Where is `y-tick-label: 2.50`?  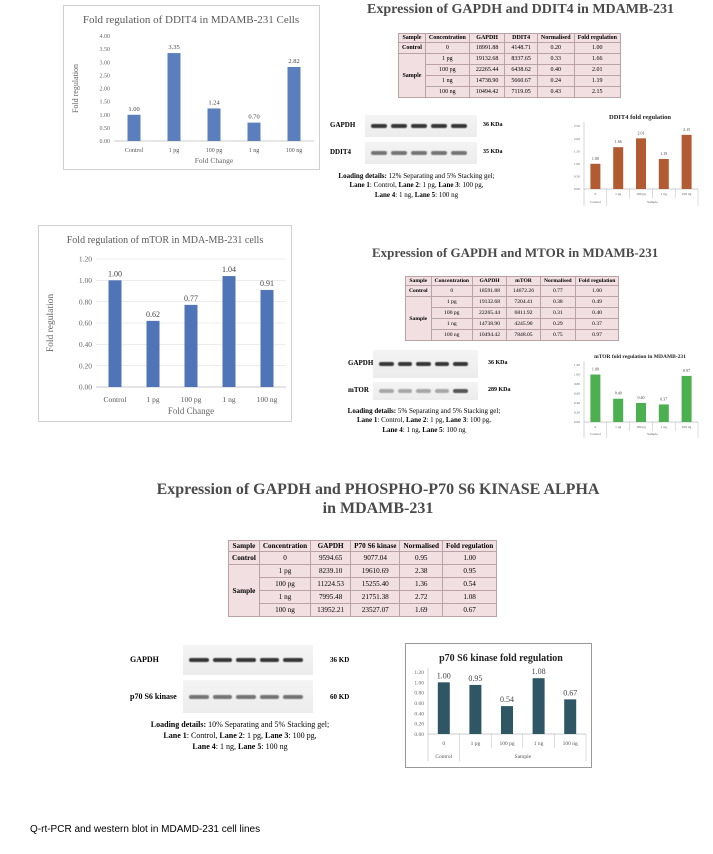
y-tick-label: 2.50 is located at coordinates (577, 126).